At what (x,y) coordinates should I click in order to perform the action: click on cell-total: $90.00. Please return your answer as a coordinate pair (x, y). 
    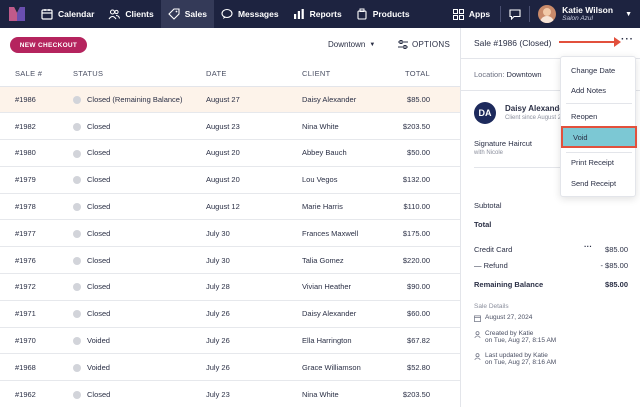
    Looking at the image, I should click on (426, 287).